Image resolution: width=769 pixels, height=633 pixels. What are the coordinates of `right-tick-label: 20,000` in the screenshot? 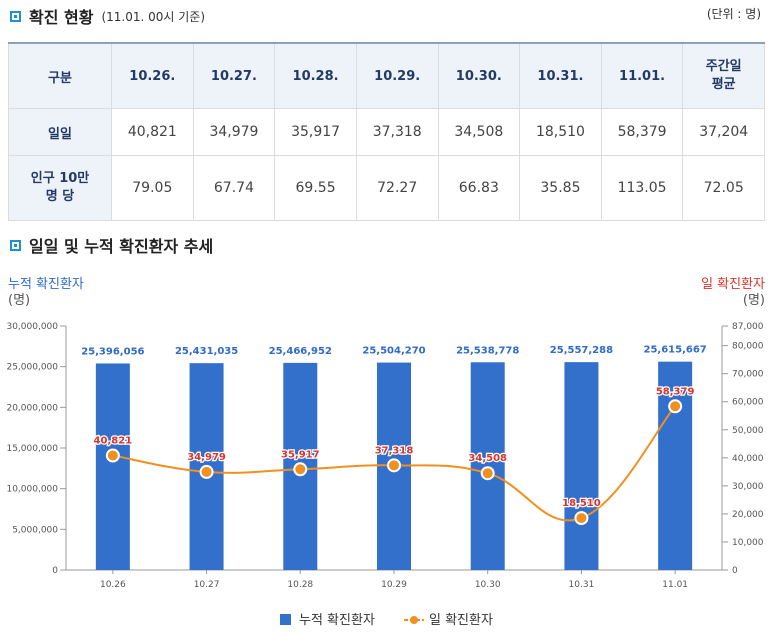 It's located at (748, 515).